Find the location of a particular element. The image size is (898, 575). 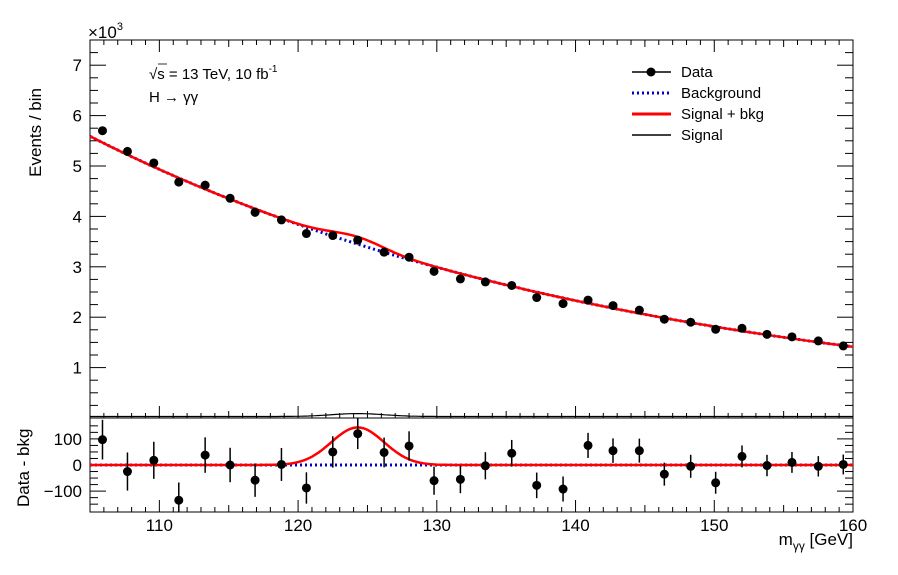

energy-sqrt: √ is located at coordinates (153, 74).